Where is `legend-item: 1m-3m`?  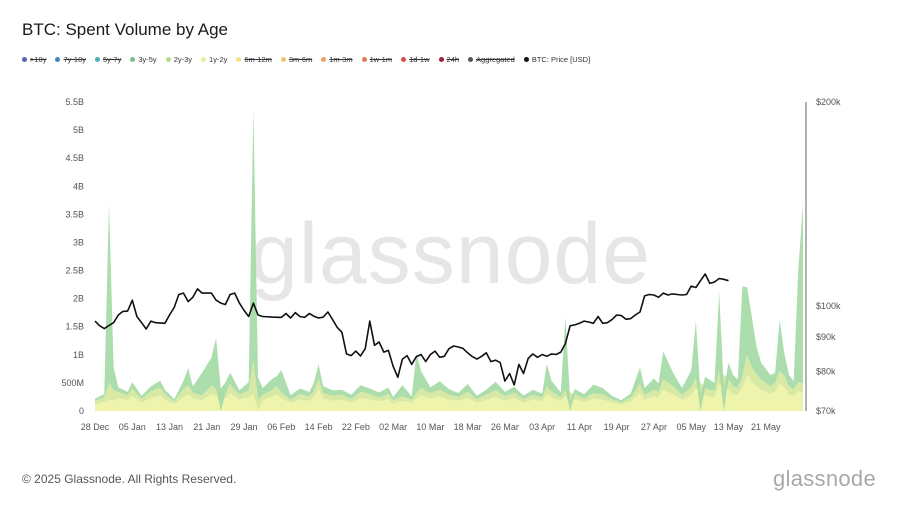
legend-item: 1m-3m is located at coordinates (337, 59).